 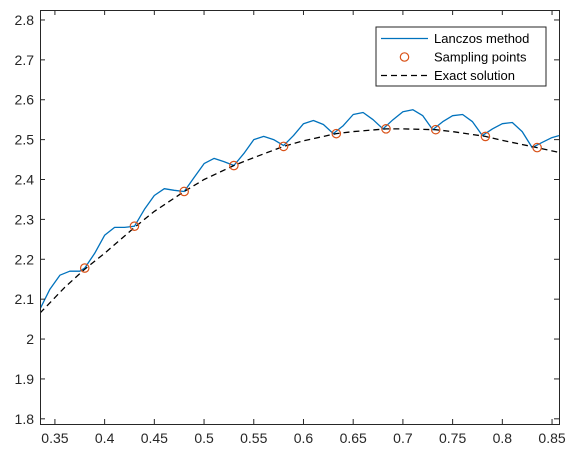 I want to click on y-tick-label: 2, so click(x=30, y=339).